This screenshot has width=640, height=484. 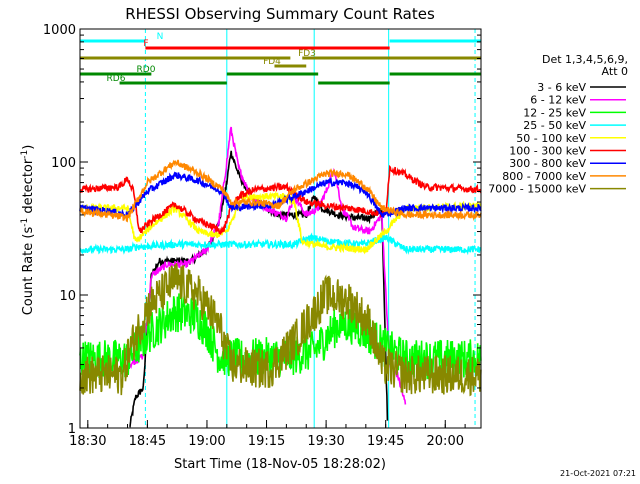 What do you see at coordinates (598, 473) in the screenshot?
I see `footer-date: 21-Oct-2021 07:21` at bounding box center [598, 473].